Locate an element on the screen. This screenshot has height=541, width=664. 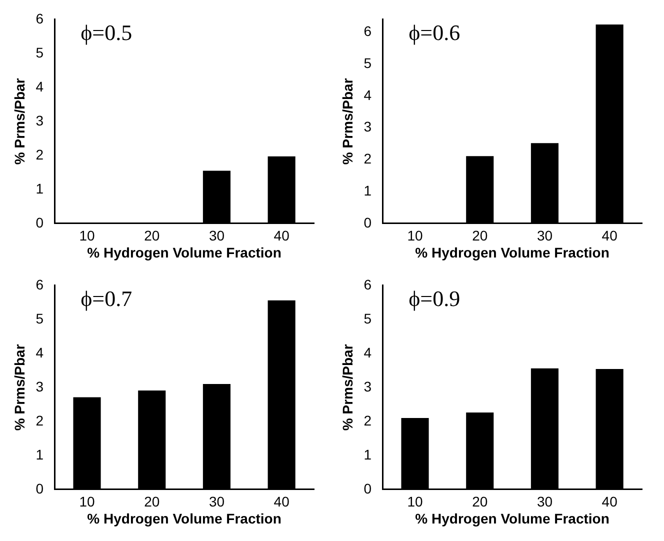
annotation: ϕ=0.5 is located at coordinates (106, 33).